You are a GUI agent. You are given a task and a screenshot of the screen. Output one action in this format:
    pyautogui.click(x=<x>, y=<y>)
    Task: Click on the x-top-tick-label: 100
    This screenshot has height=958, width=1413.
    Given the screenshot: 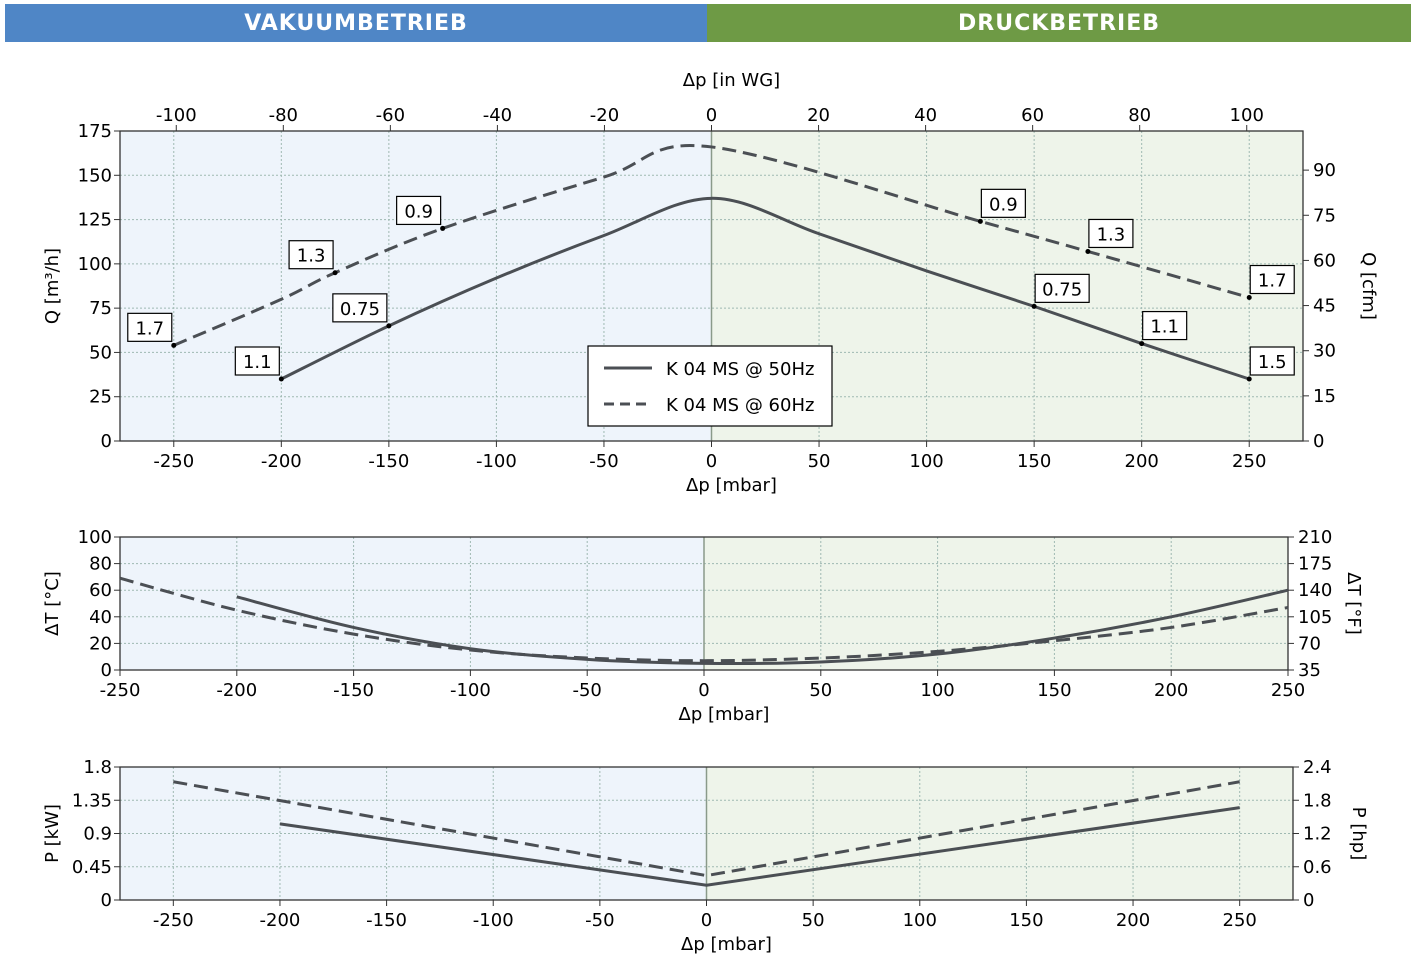 What is the action you would take?
    pyautogui.click(x=1247, y=115)
    